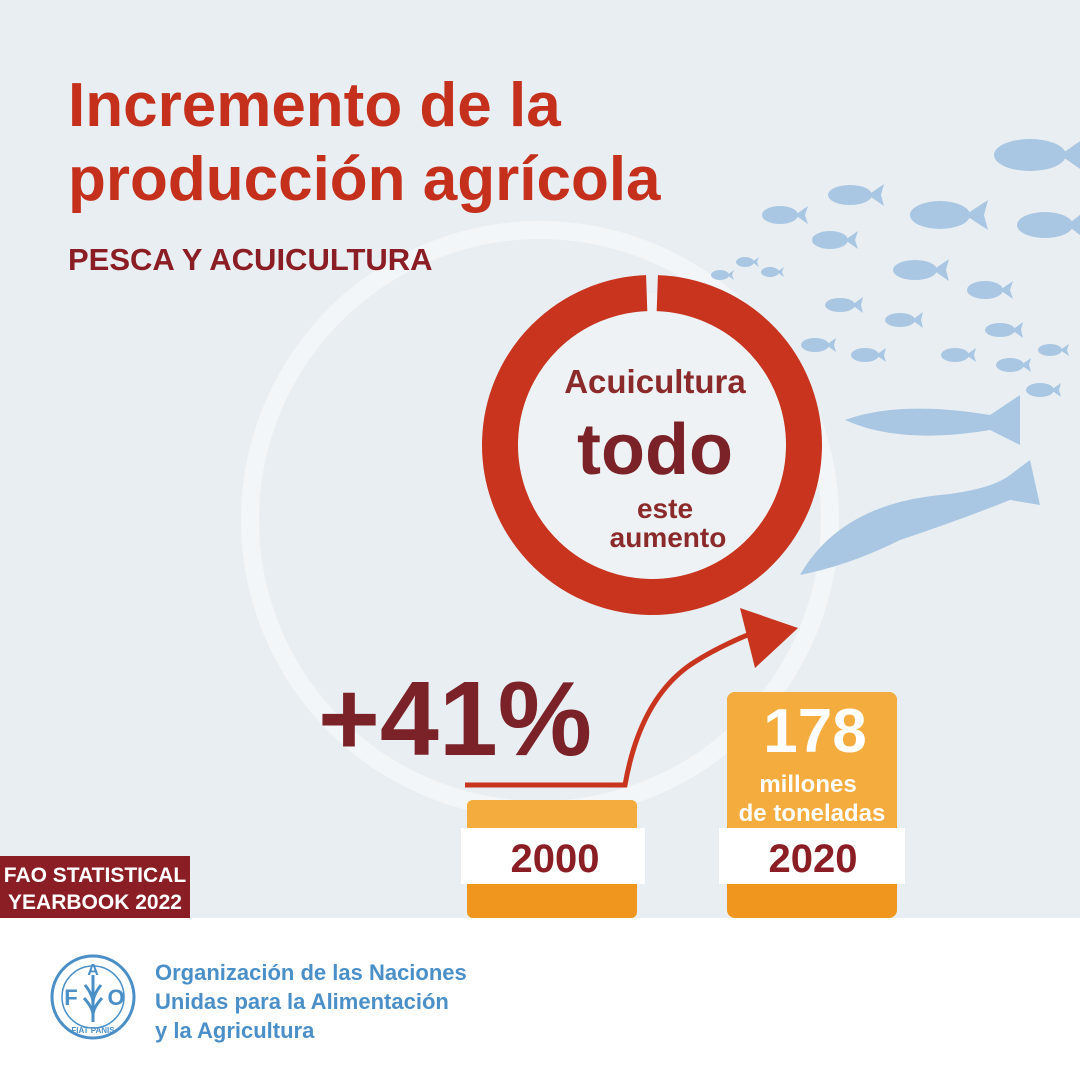 This screenshot has width=1080, height=1080. What do you see at coordinates (314, 105) in the screenshot?
I see `title-line: Incremento de la` at bounding box center [314, 105].